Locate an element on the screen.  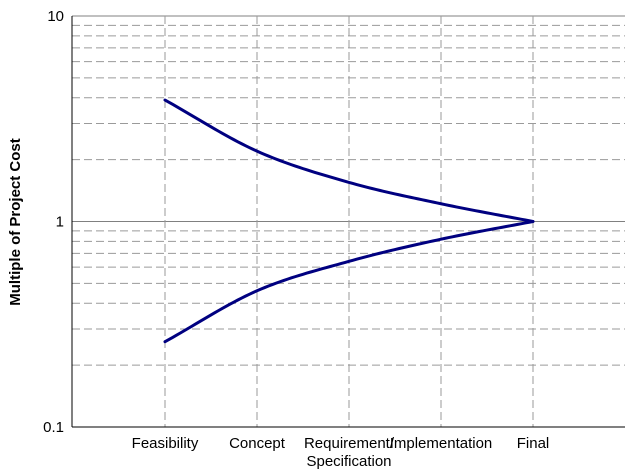
x-category-label-line: Requirement/ is located at coordinates (349, 443).